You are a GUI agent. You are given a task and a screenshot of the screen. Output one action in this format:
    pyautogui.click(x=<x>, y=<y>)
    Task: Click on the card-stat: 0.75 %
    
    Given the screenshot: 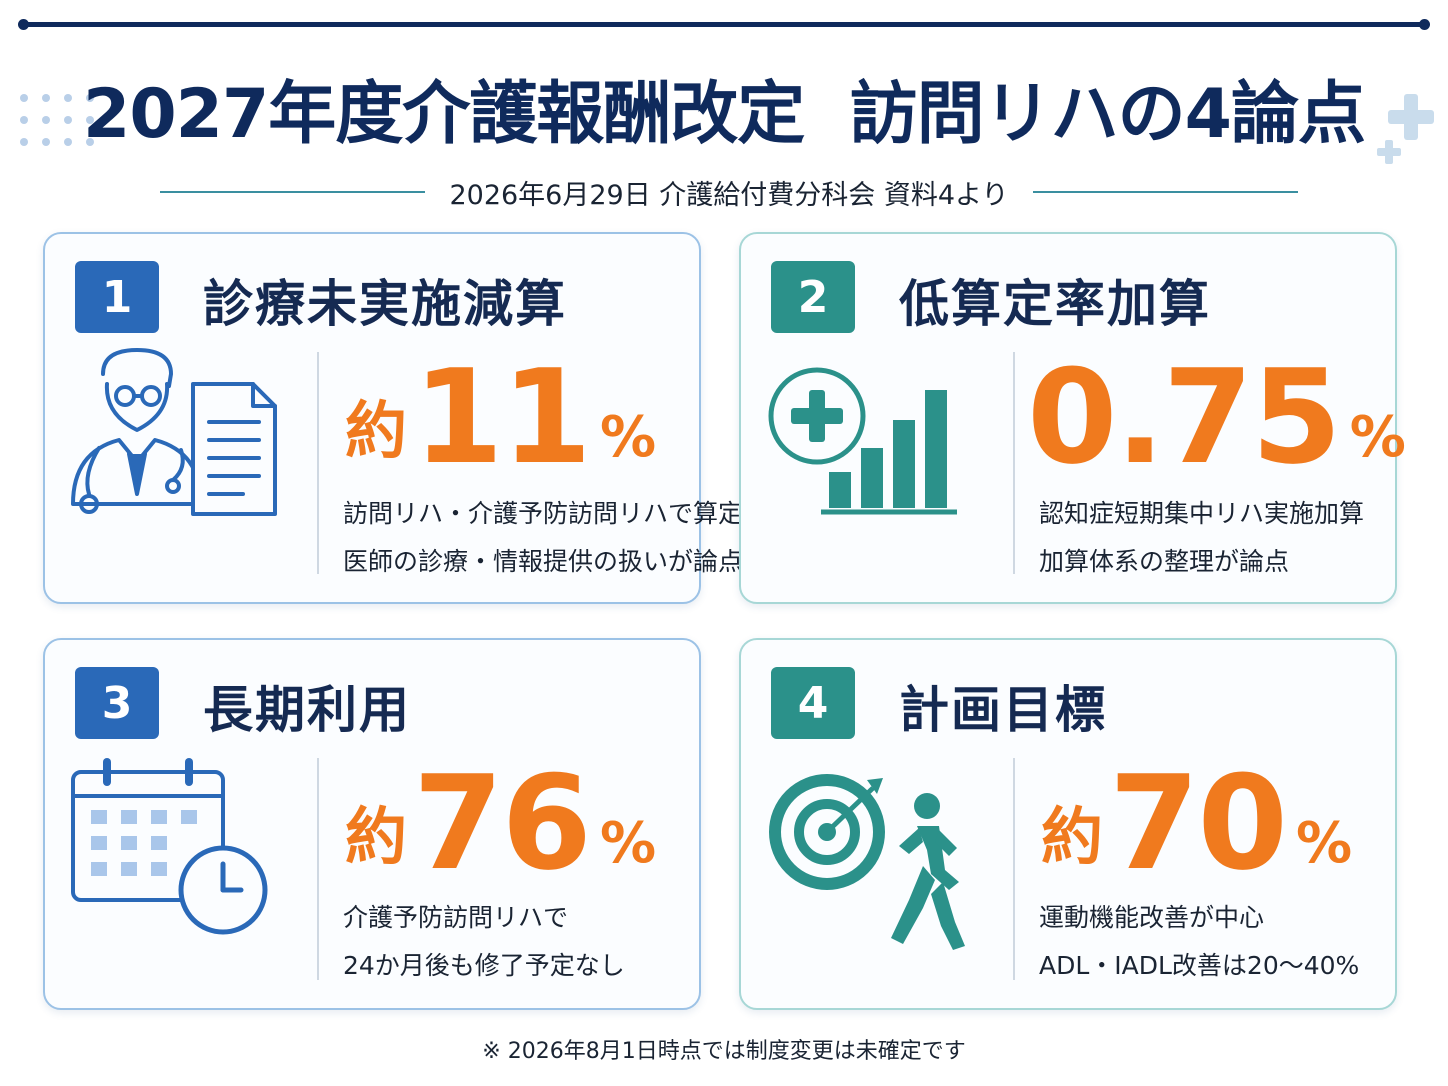 What is the action you would take?
    pyautogui.click(x=1213, y=412)
    